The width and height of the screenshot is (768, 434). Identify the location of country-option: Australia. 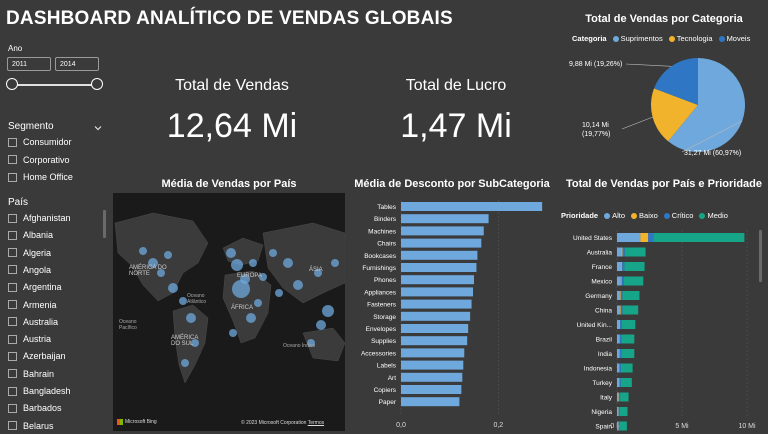
(33, 322).